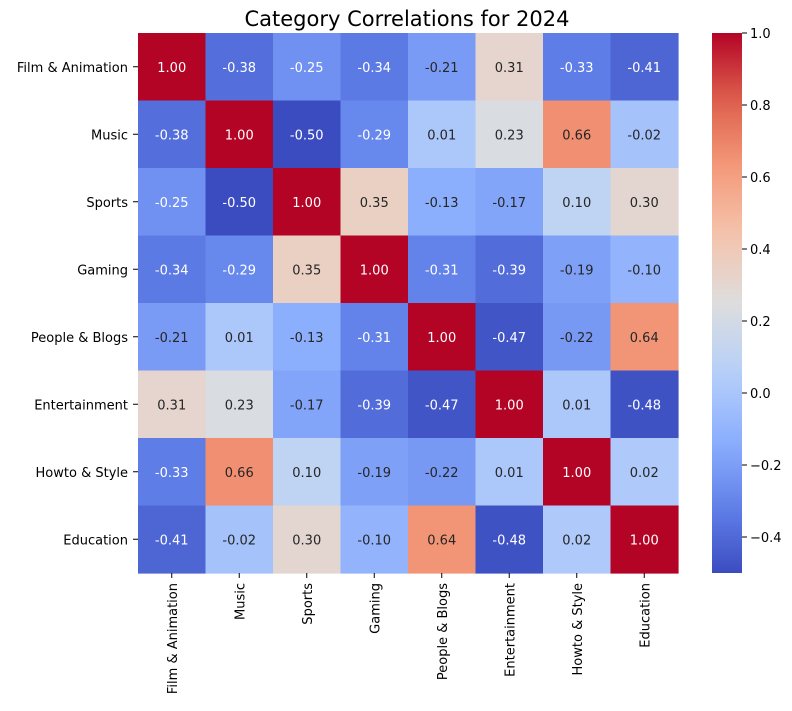 The image size is (792, 711). What do you see at coordinates (308, 604) in the screenshot?
I see `x-tick-label: Sports` at bounding box center [308, 604].